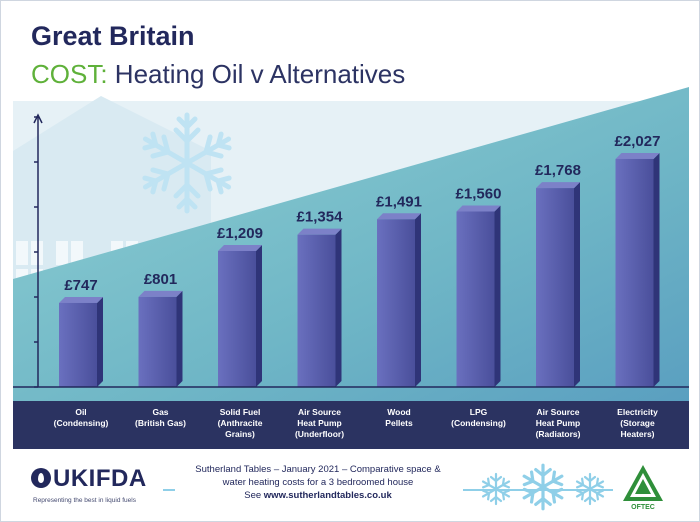 This screenshot has height=522, width=700. I want to click on chart-subtitle: COST: Heating Oil v Alternatives, so click(218, 74).